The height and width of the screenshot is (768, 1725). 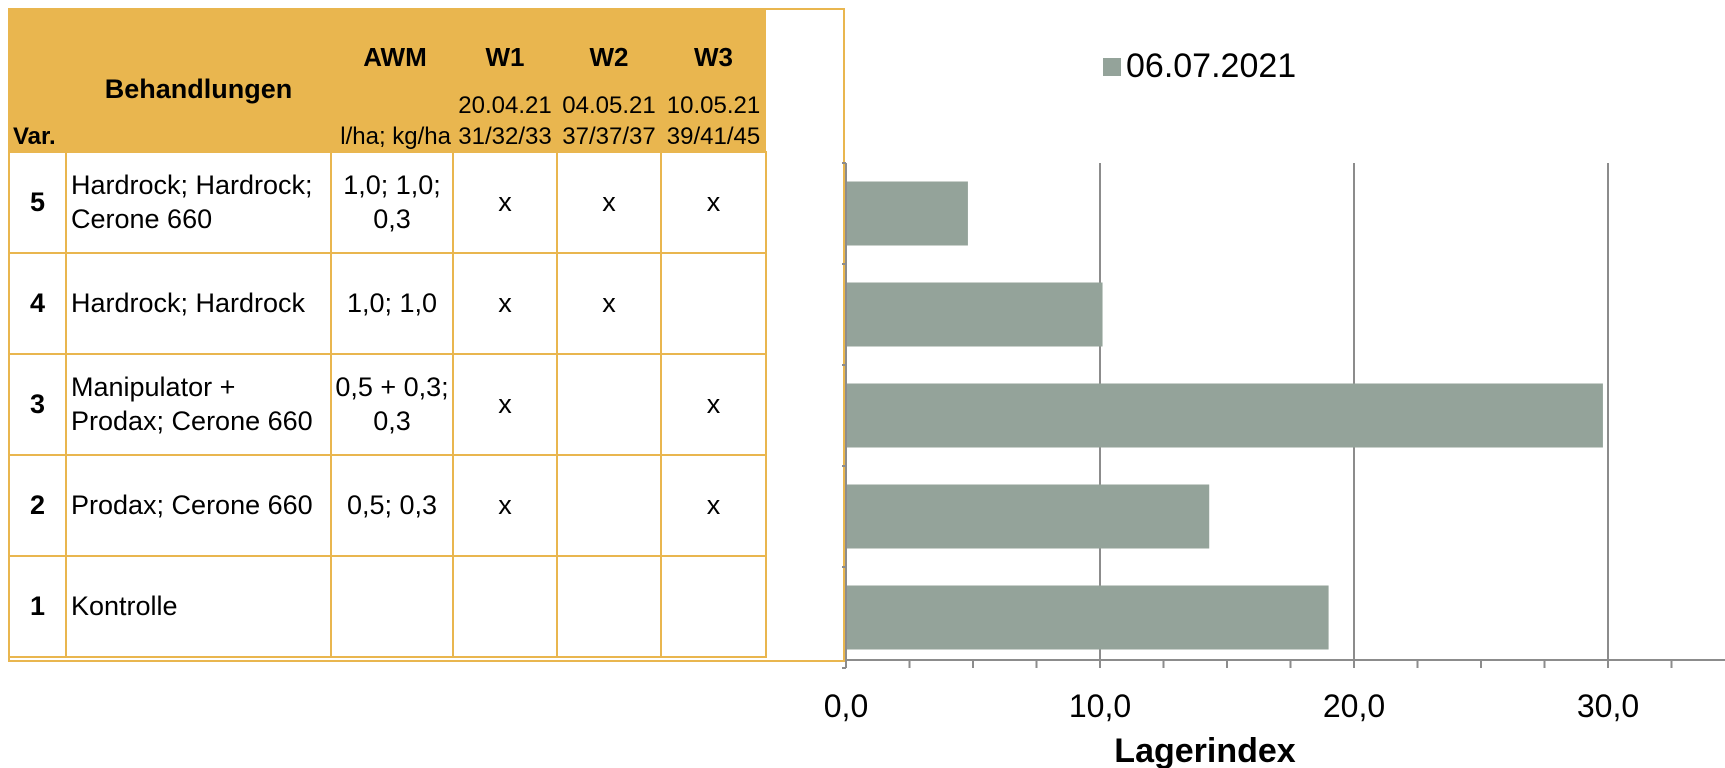 I want to click on header-w3-date: 10.05.21, so click(x=713, y=105).